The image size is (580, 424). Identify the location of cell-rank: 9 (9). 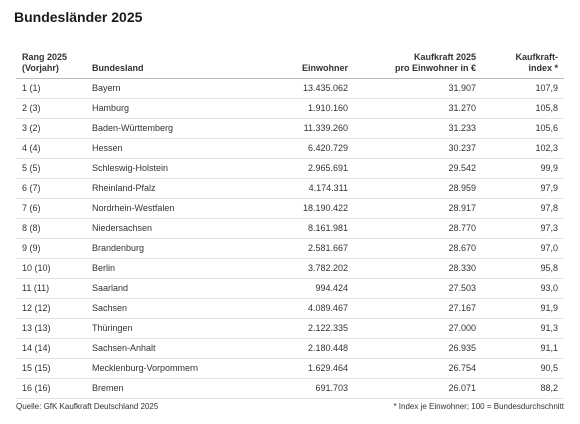
(51, 248).